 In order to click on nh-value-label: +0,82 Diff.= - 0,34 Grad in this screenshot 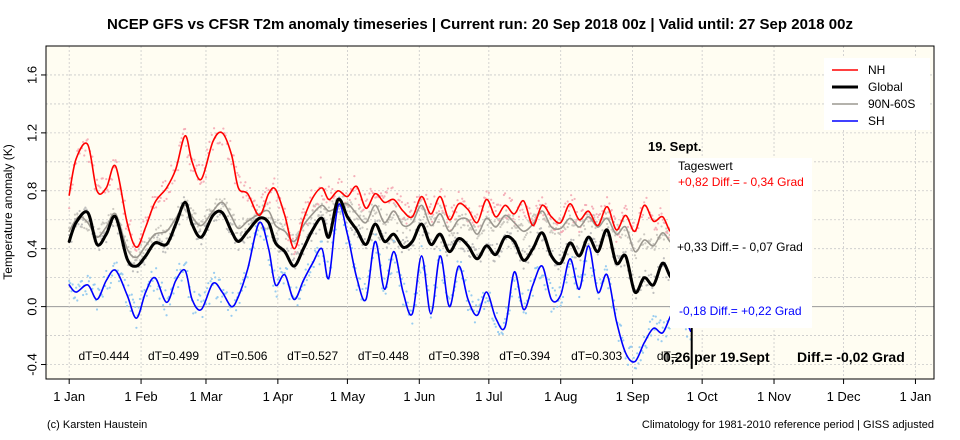, I will do `click(741, 182)`.